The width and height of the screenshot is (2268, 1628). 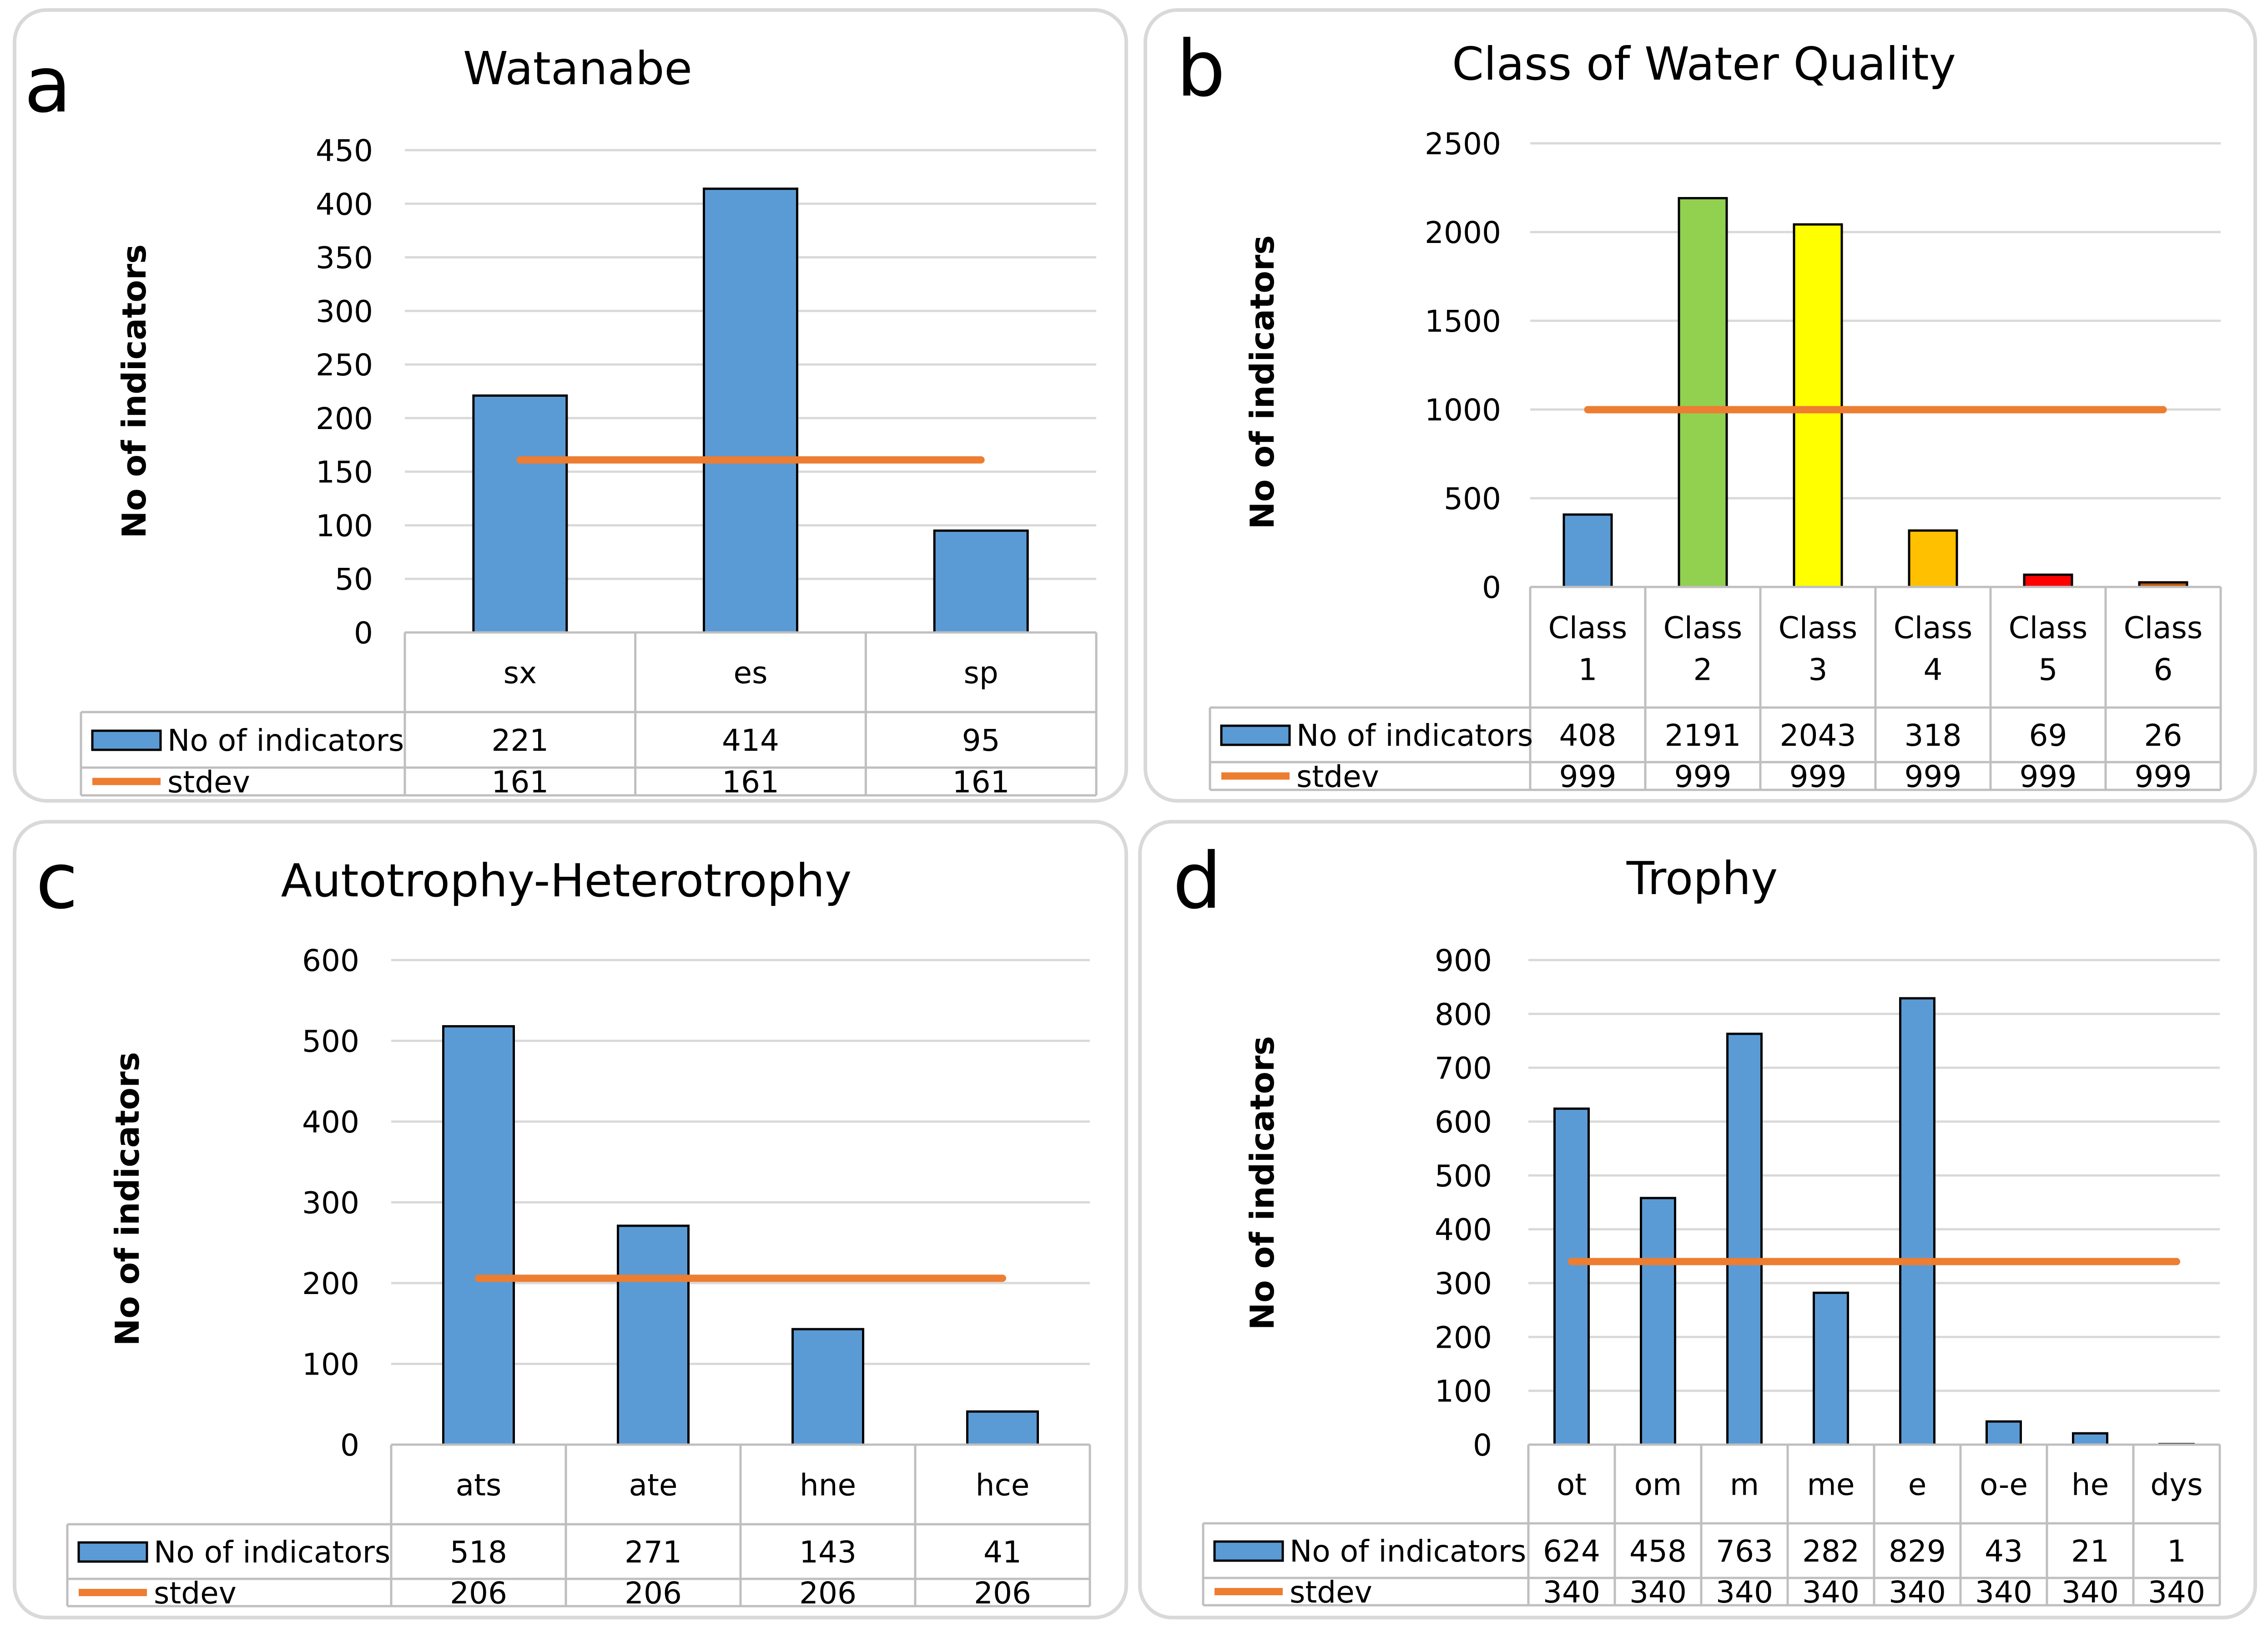 I want to click on bar-ot, so click(x=1572, y=1276).